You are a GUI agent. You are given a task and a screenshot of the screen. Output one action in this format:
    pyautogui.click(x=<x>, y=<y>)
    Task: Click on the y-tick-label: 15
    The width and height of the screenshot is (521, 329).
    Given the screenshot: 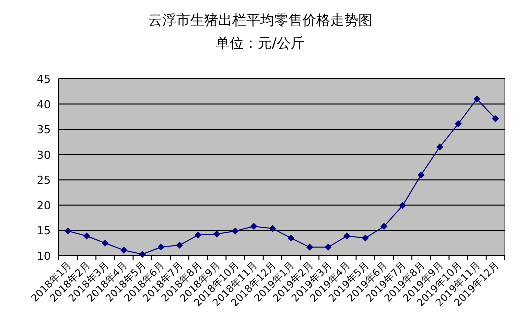 What is the action you would take?
    pyautogui.click(x=44, y=231)
    